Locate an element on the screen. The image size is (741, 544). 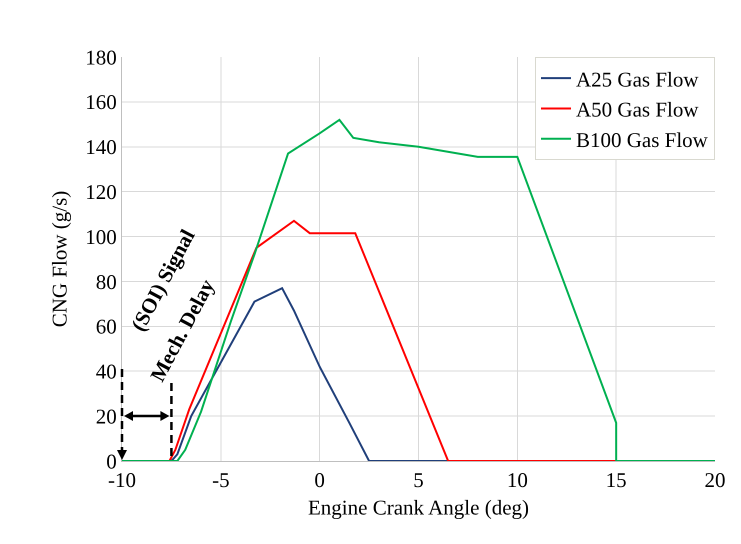
y-tick-label: 180 is located at coordinates (101, 57).